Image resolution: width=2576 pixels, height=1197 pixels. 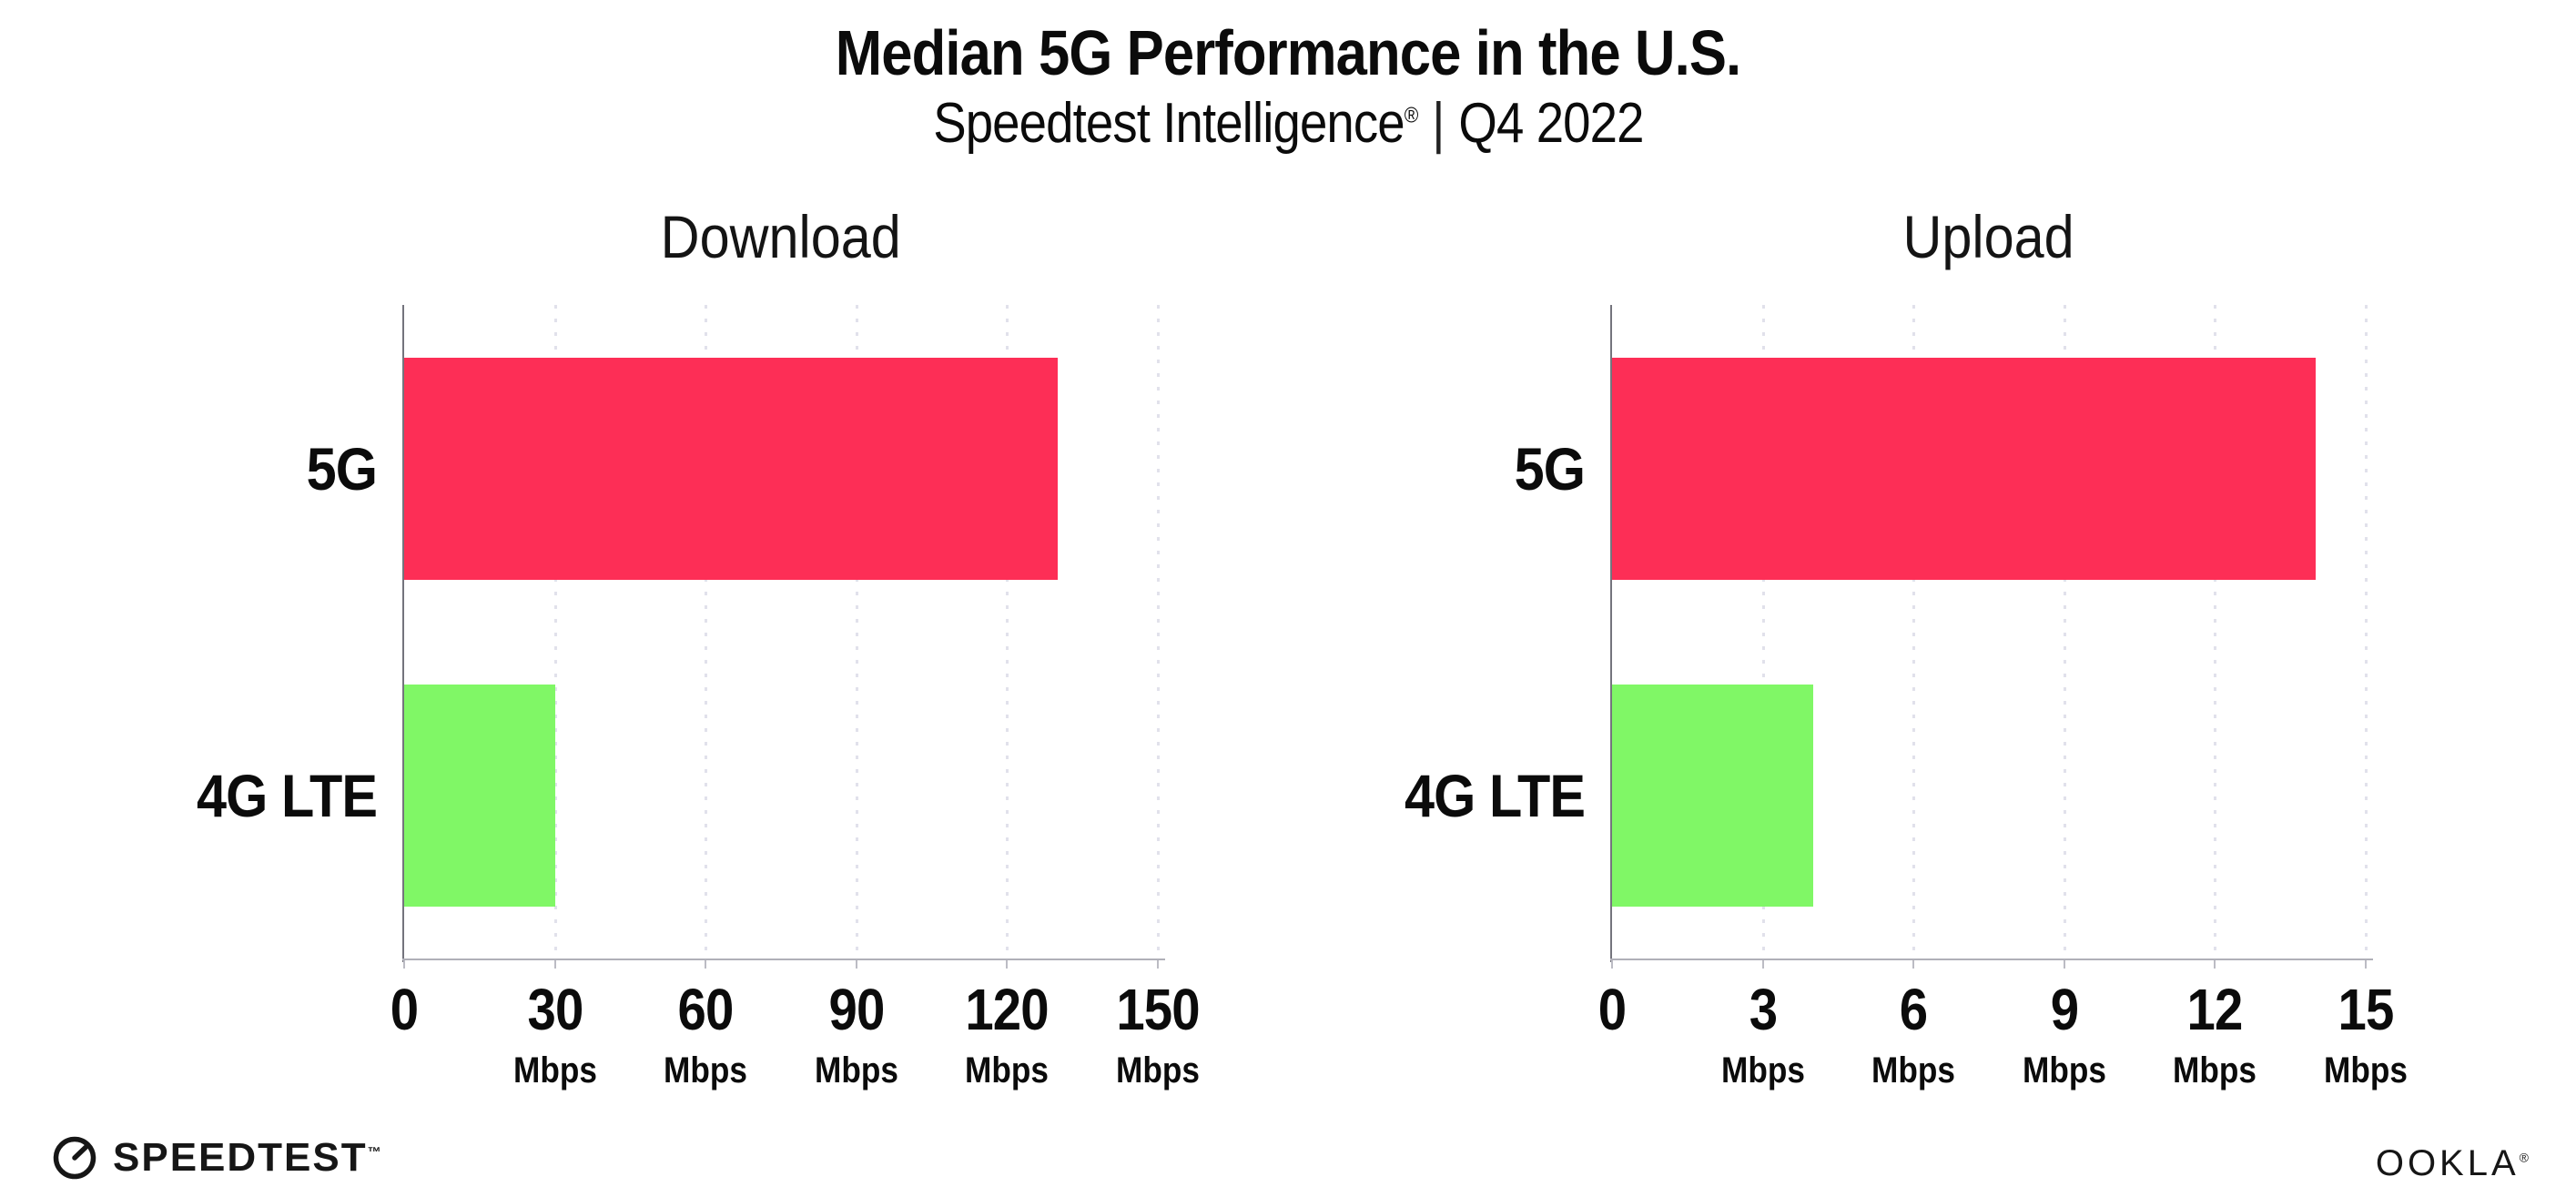 What do you see at coordinates (2366, 1010) in the screenshot?
I see `x-tick-value: 15` at bounding box center [2366, 1010].